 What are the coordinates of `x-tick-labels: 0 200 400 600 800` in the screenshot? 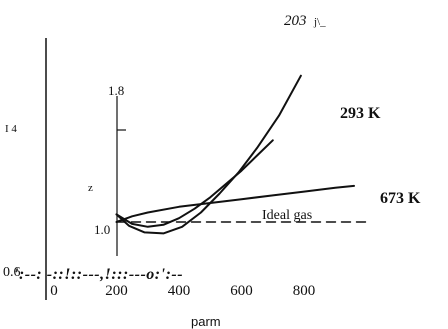 It's located at (182, 291).